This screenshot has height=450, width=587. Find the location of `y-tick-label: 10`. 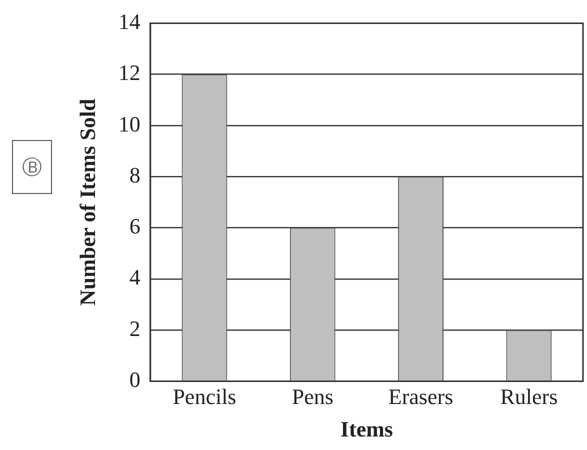

y-tick-label: 10 is located at coordinates (129, 123).